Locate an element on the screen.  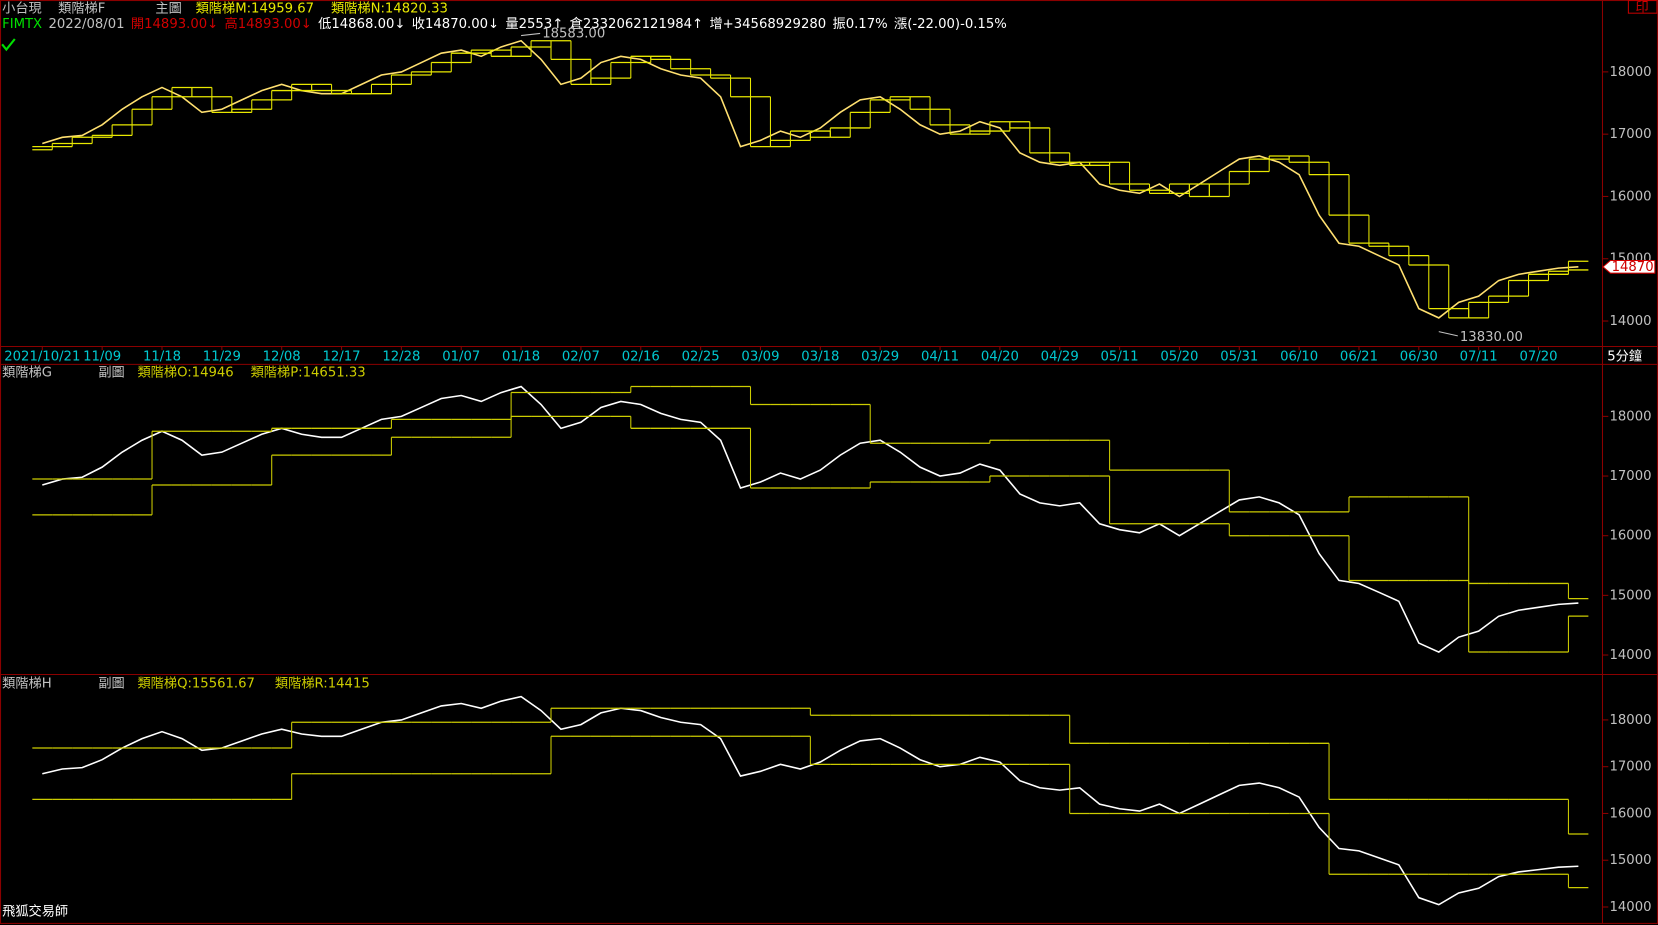
legend-entry: 類階梯R:14415 is located at coordinates (322, 683).